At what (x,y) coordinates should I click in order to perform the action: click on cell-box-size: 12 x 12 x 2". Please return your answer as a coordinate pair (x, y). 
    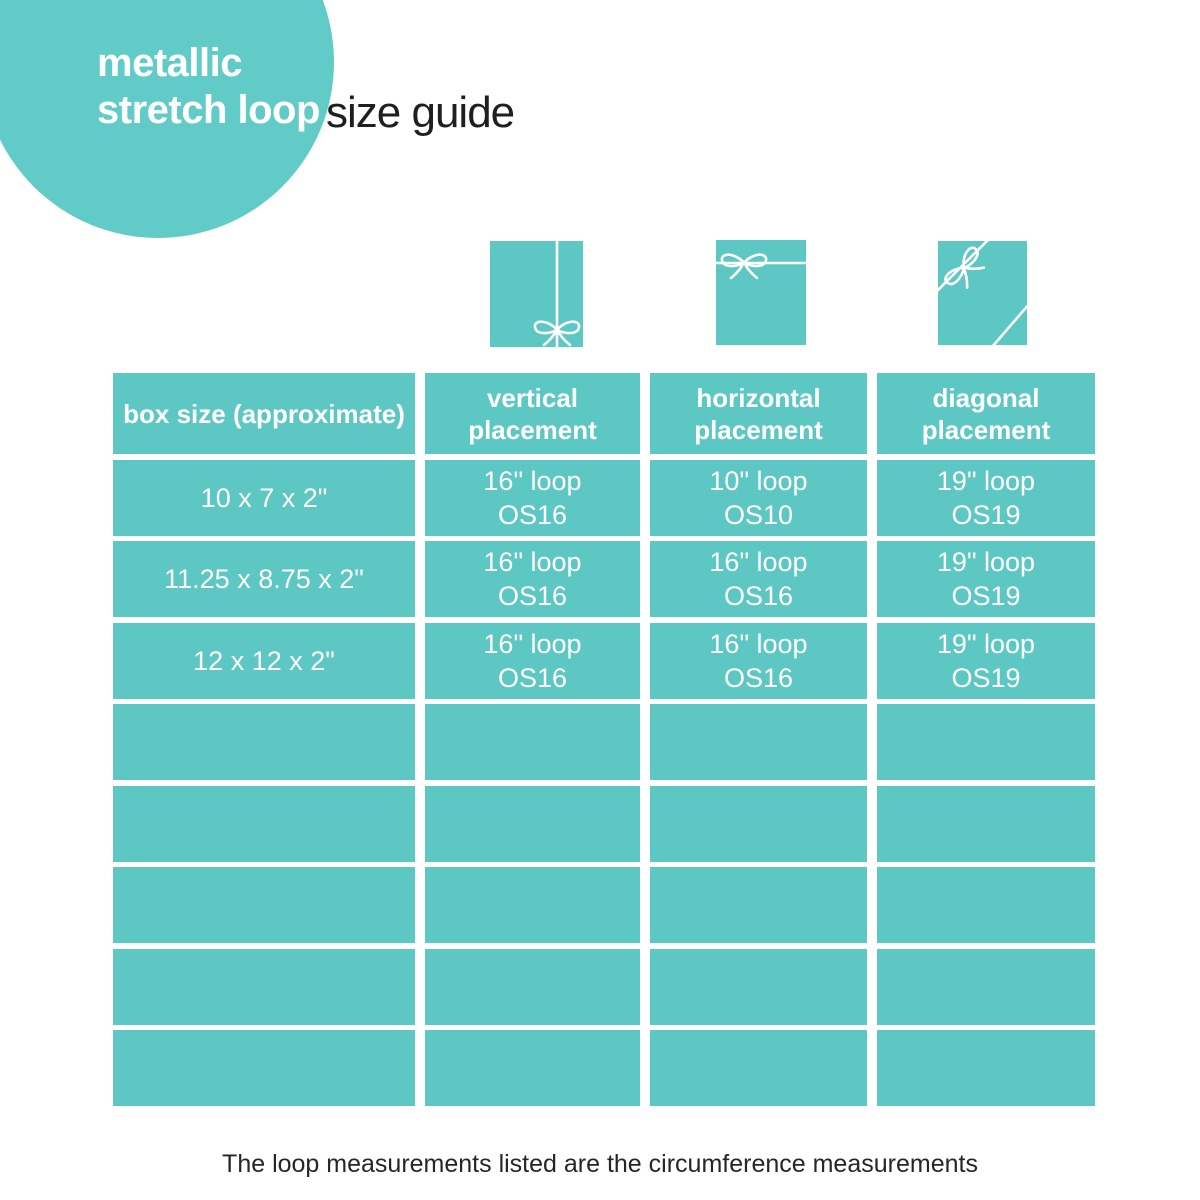
    Looking at the image, I should click on (264, 660).